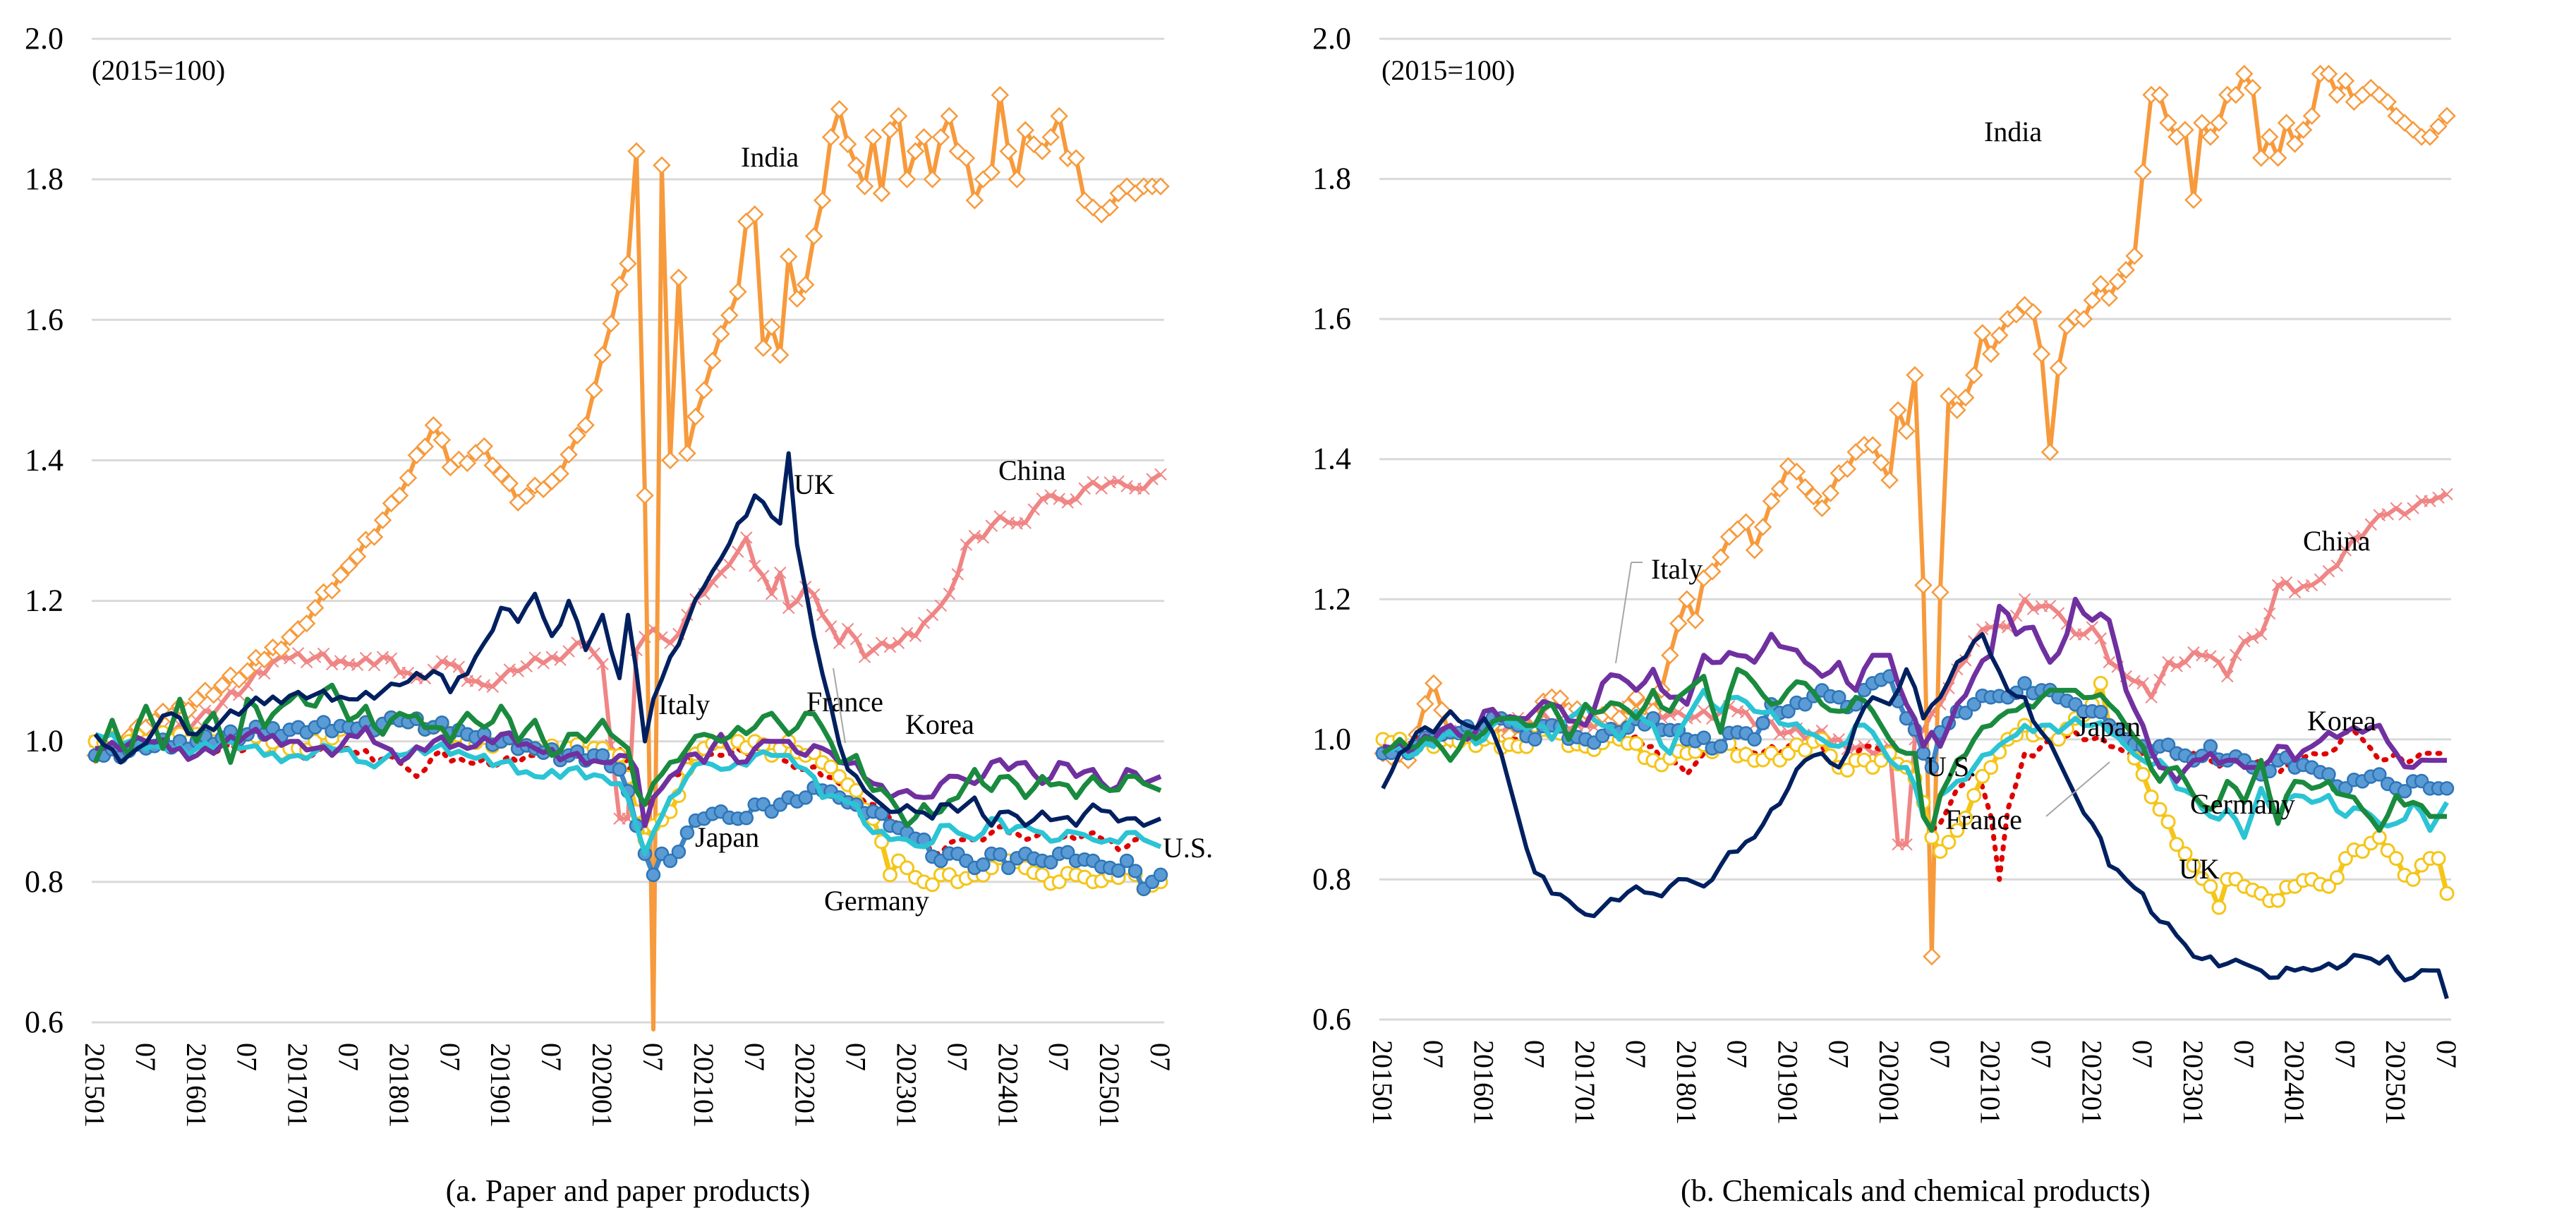  I want to click on series-uk, so click(1915, 815).